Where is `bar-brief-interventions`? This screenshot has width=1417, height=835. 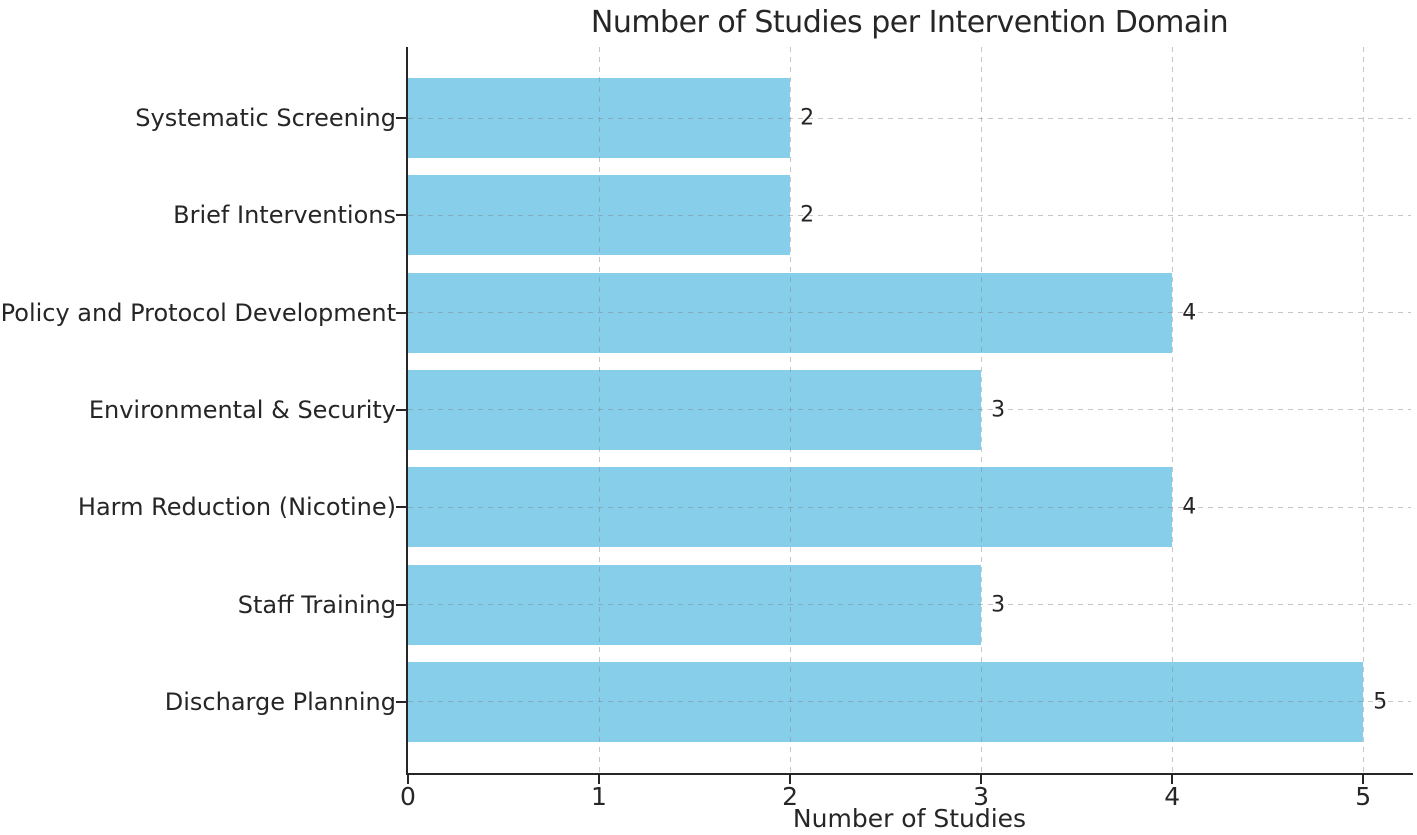 bar-brief-interventions is located at coordinates (599, 215).